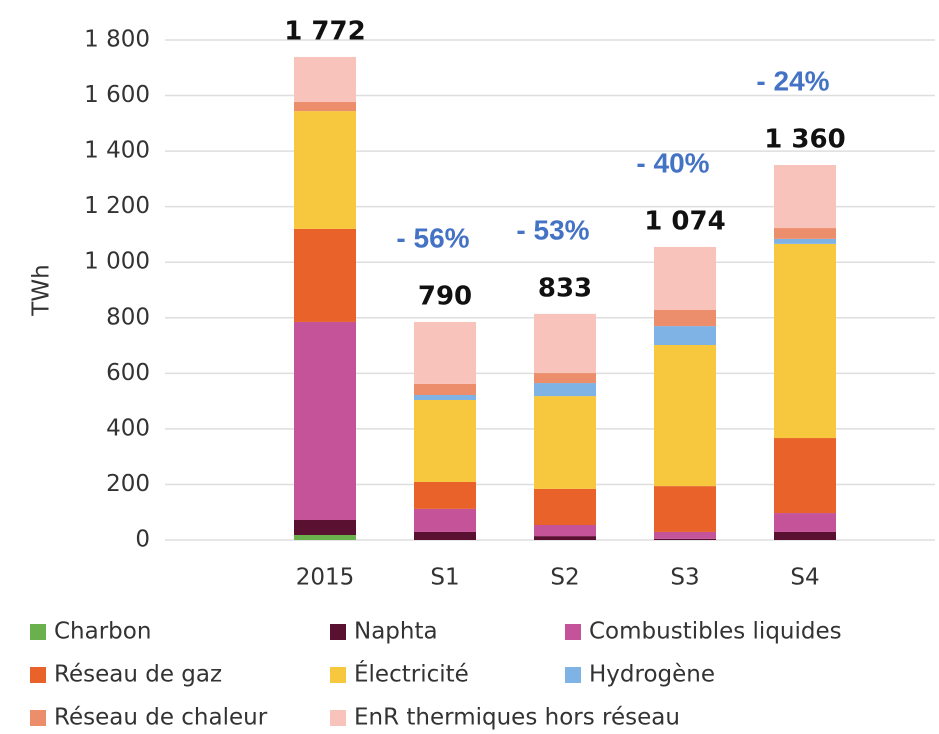  What do you see at coordinates (117, 206) in the screenshot?
I see `y-tick-label: 1 200` at bounding box center [117, 206].